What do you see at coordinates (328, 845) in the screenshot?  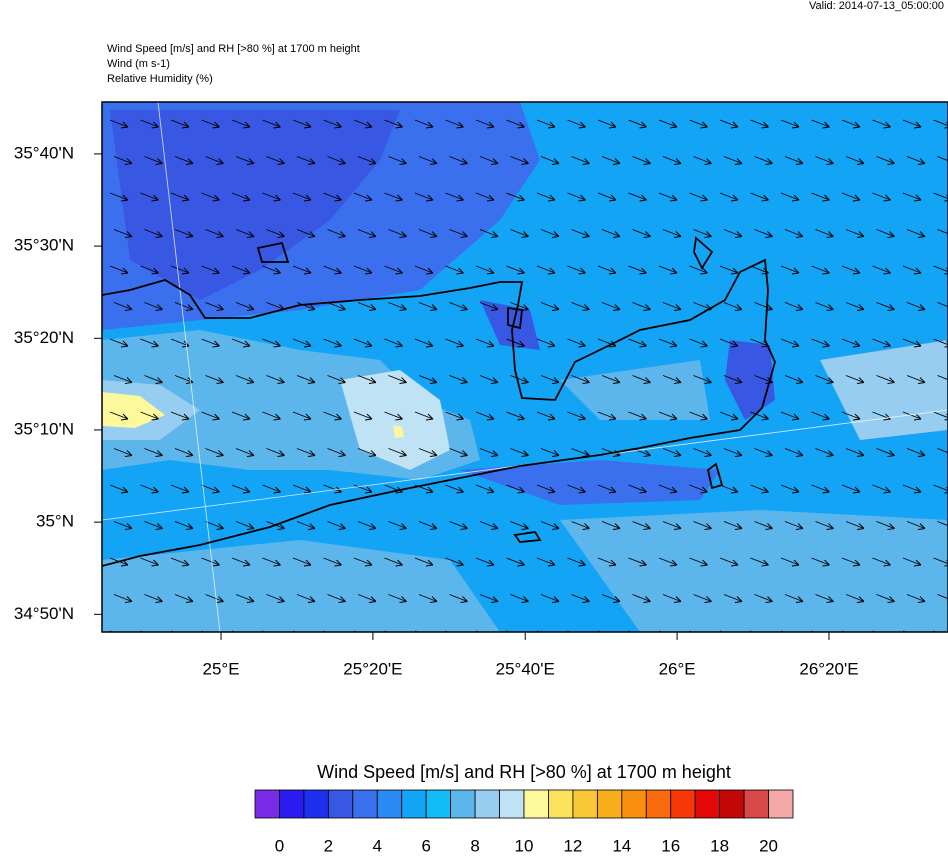 I see `colorbar-label: 2` at bounding box center [328, 845].